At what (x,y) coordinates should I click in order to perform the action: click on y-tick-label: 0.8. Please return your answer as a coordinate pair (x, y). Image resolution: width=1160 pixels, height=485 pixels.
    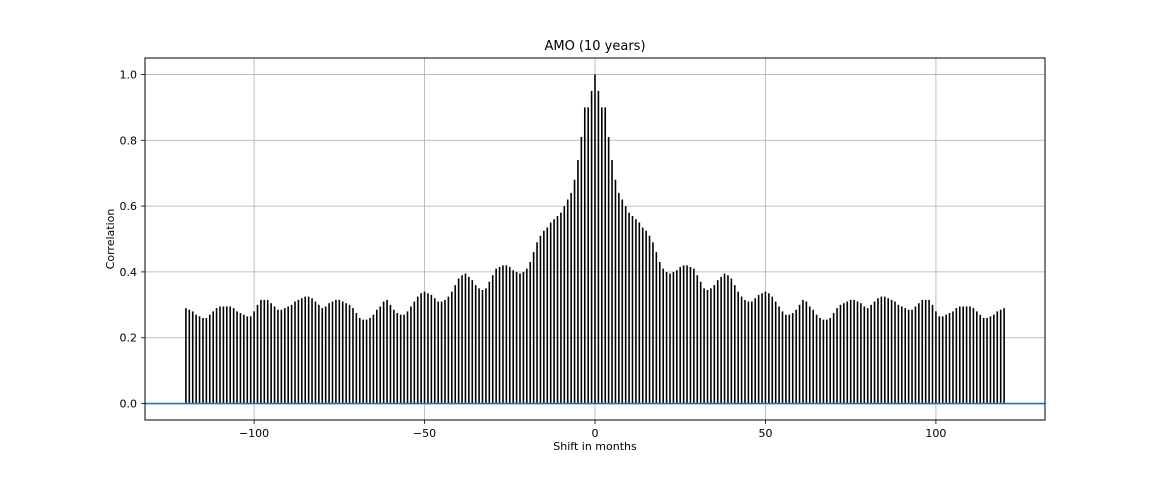
    Looking at the image, I should click on (129, 140).